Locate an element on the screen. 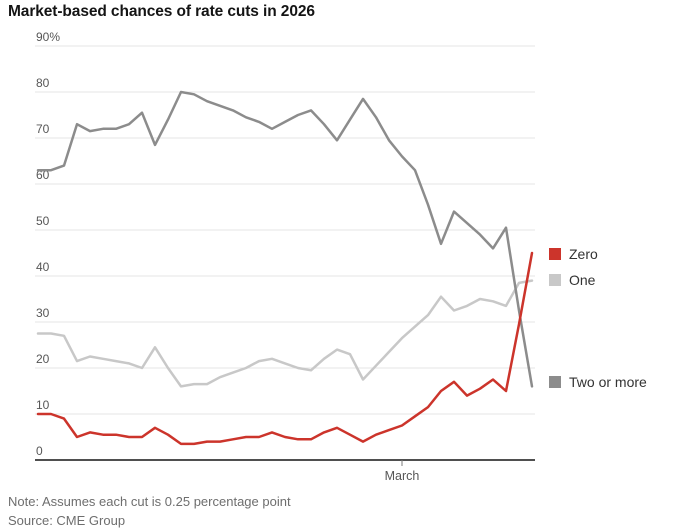 This screenshot has width=700, height=532. legend-swatch-two-or-more is located at coordinates (555, 382).